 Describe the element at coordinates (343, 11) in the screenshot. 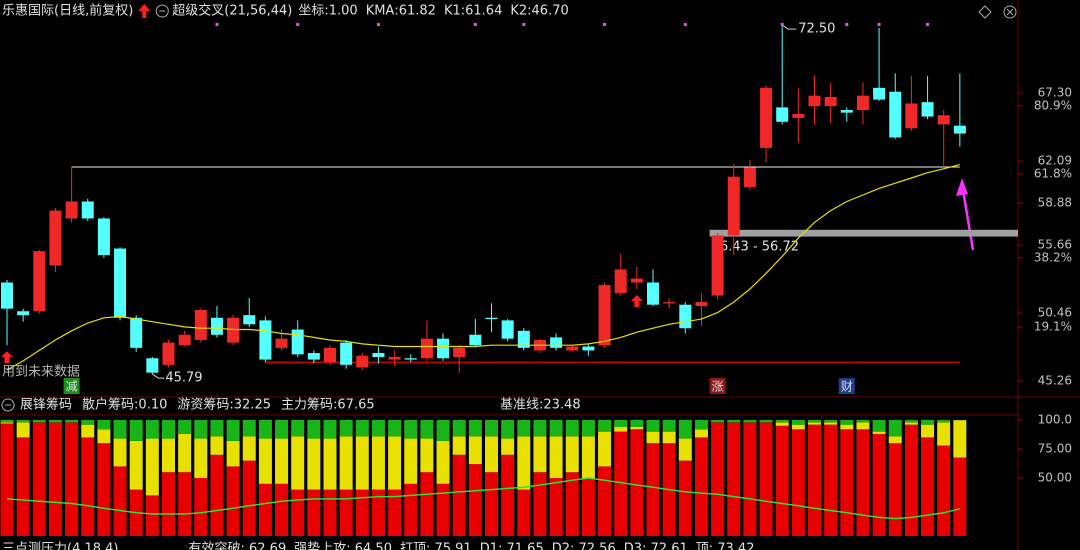

I see `header-text: 1.00` at that location.